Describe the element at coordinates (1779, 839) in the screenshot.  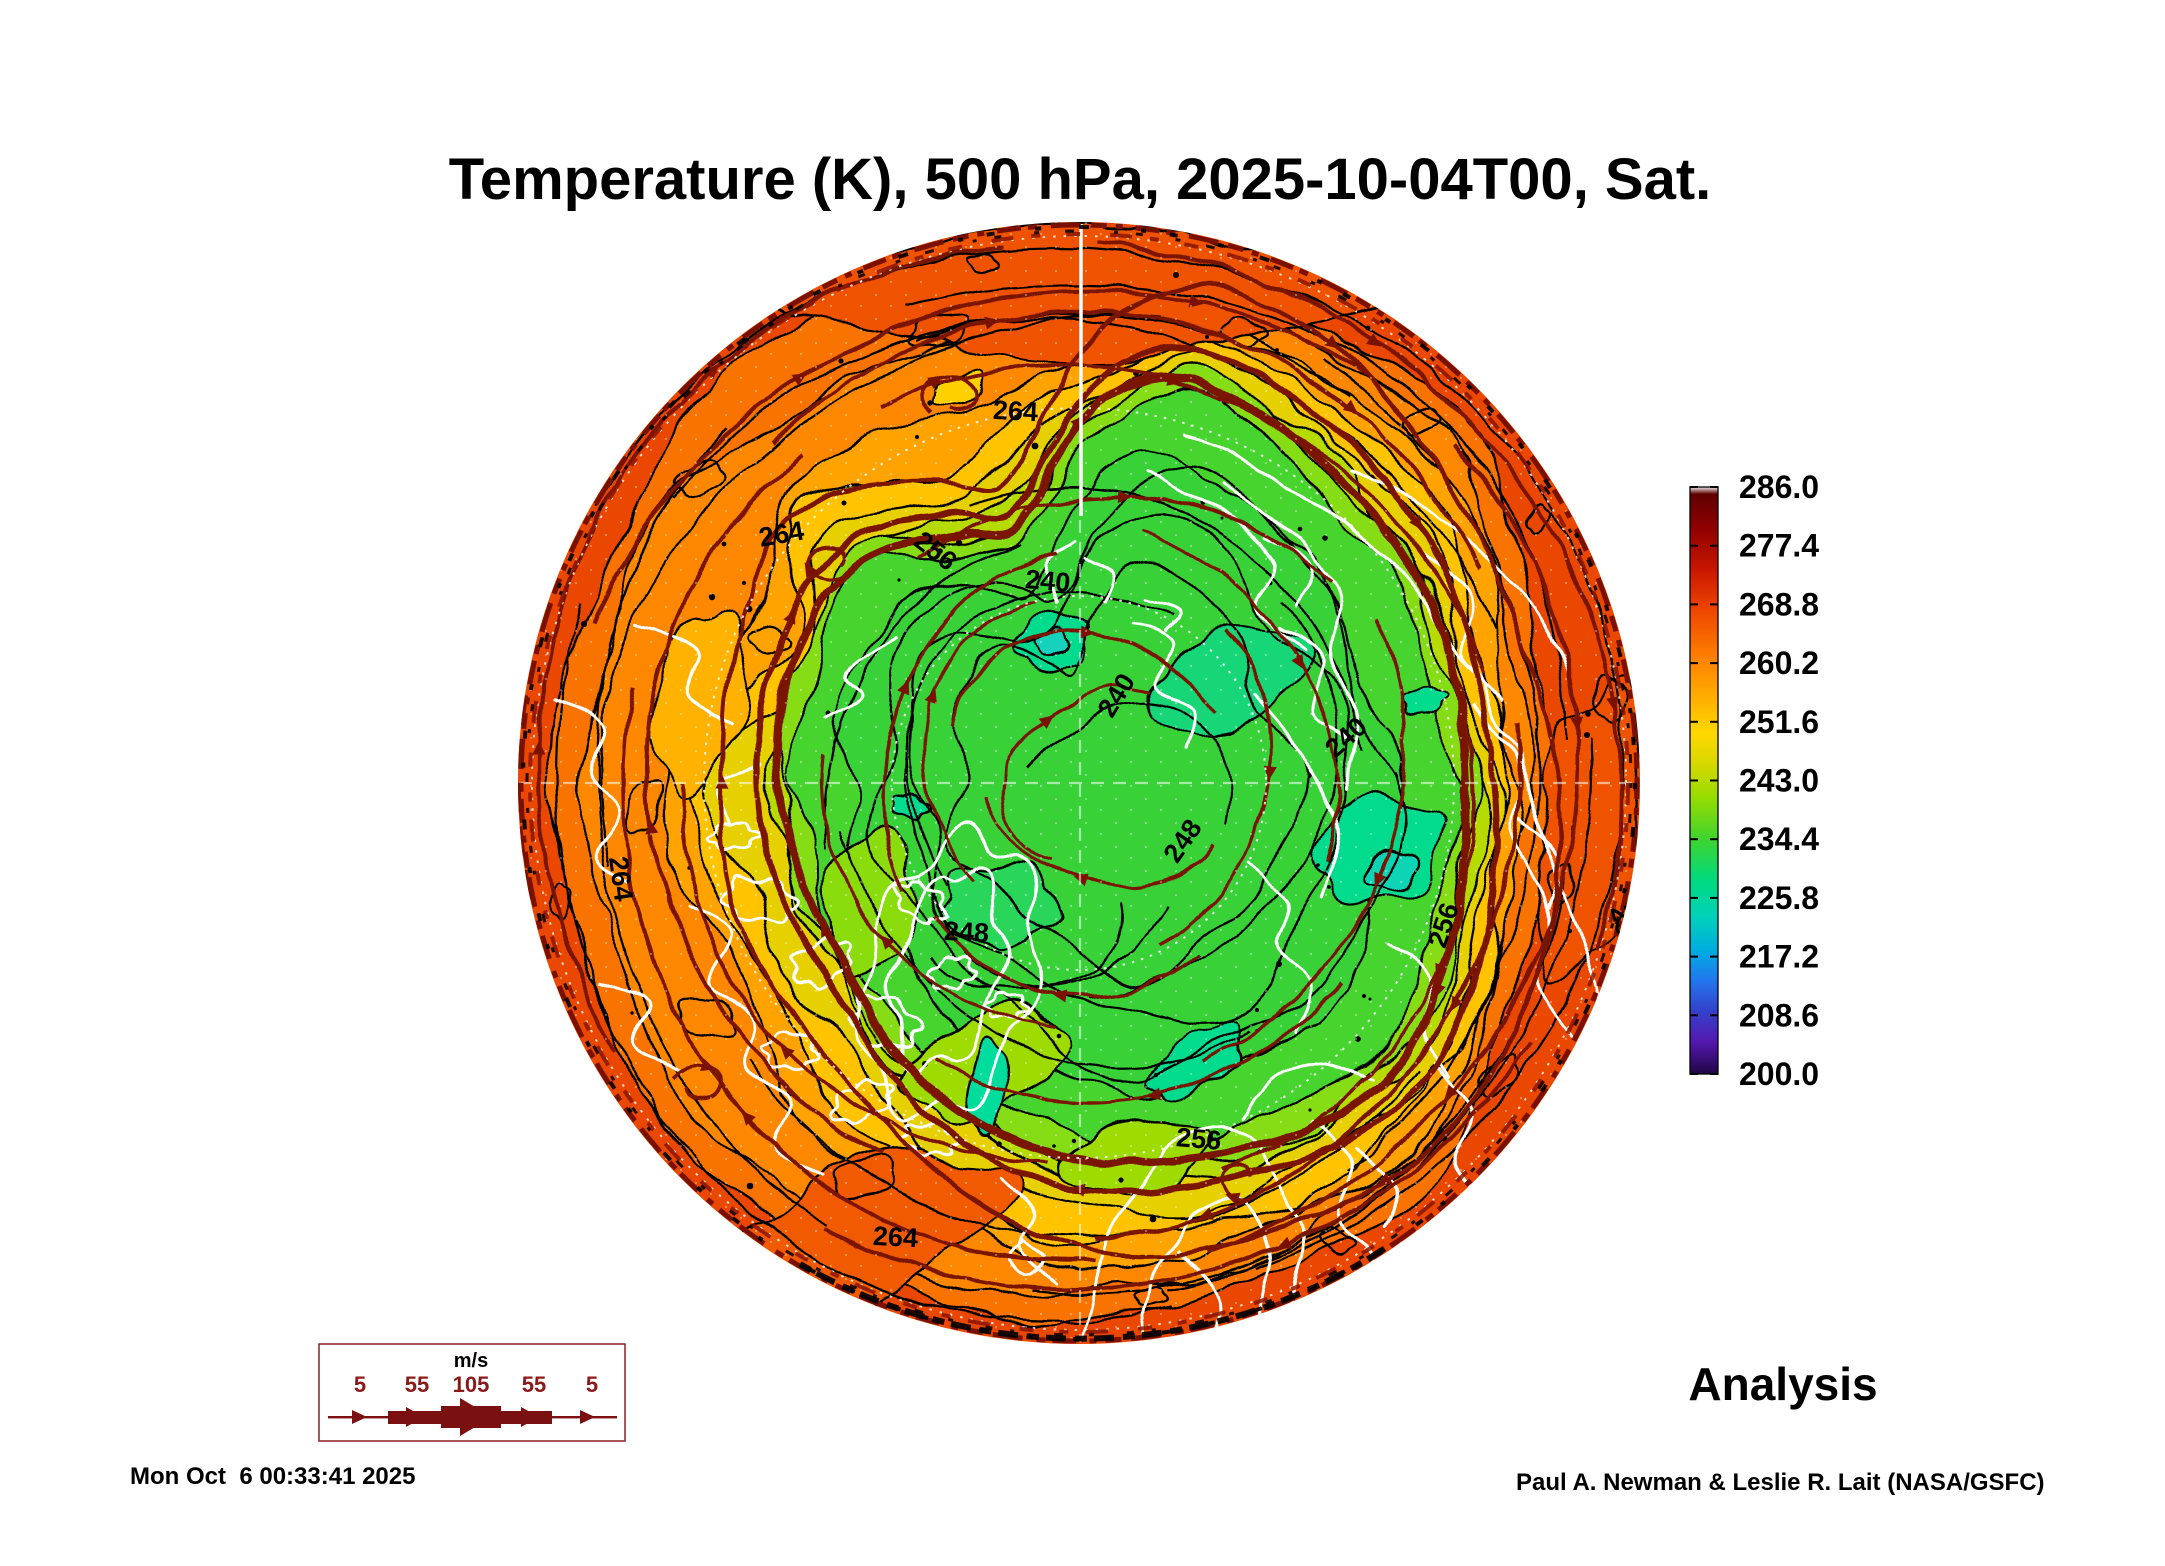
I see `svg-text: 234.4` at that location.